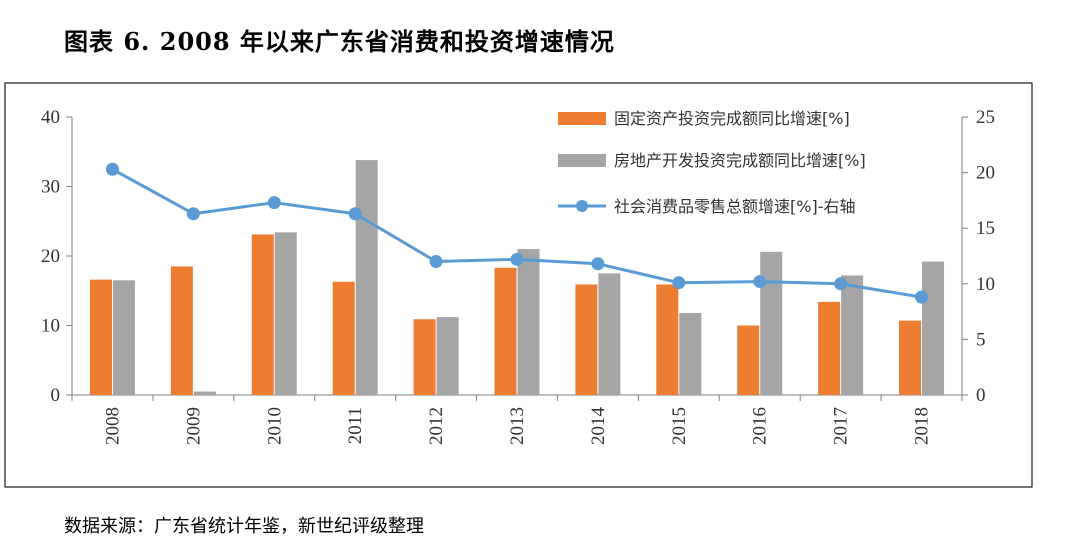  What do you see at coordinates (740, 160) in the screenshot?
I see `legend-real-estate-label: 房地产开发投资完成额同比增速[%]` at bounding box center [740, 160].